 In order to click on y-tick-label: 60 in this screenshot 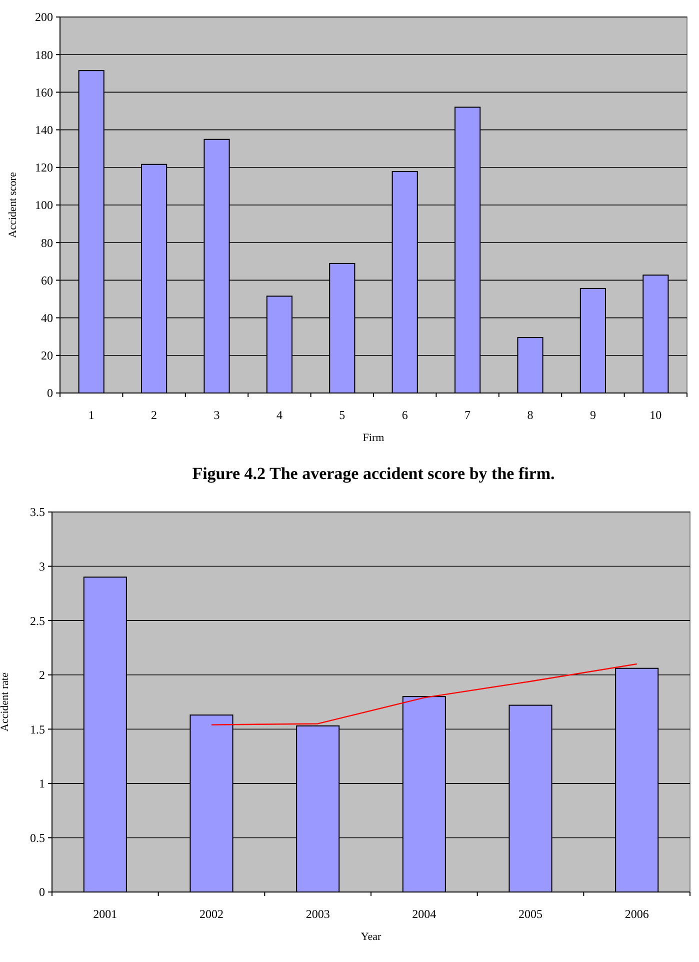, I will do `click(47, 280)`.